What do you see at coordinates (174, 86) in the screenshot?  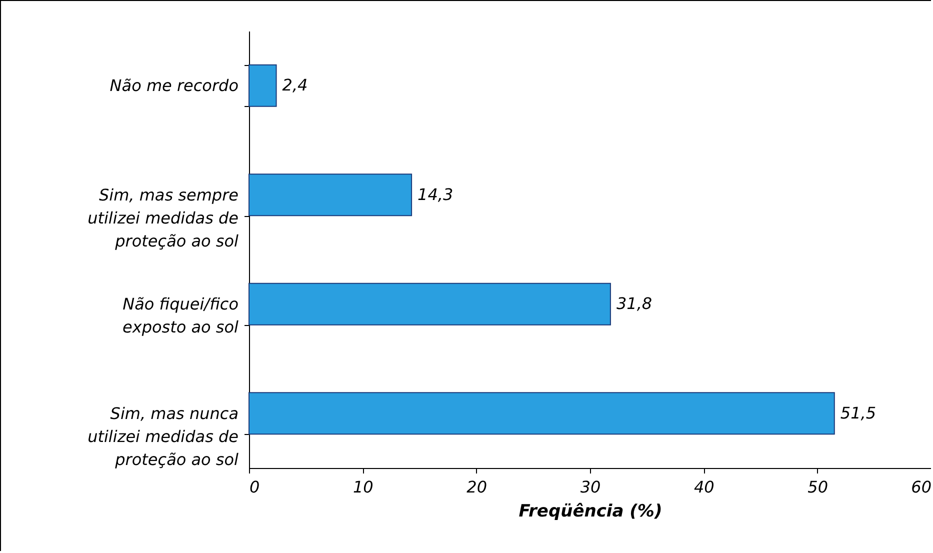 I see `y-tick-label: Não me recordo` at bounding box center [174, 86].